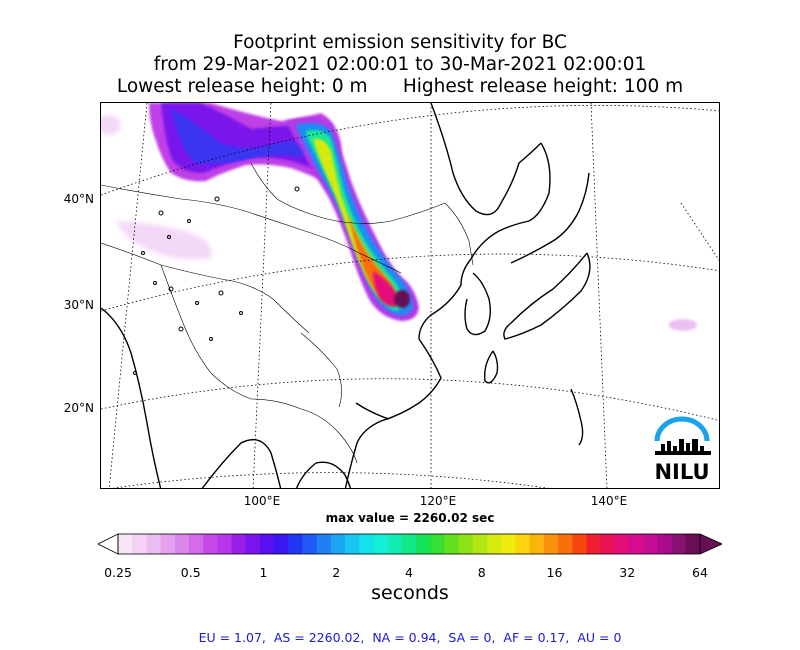 The image size is (800, 650). Describe the element at coordinates (410, 593) in the screenshot. I see `colorbar-unit-label: seconds` at that location.